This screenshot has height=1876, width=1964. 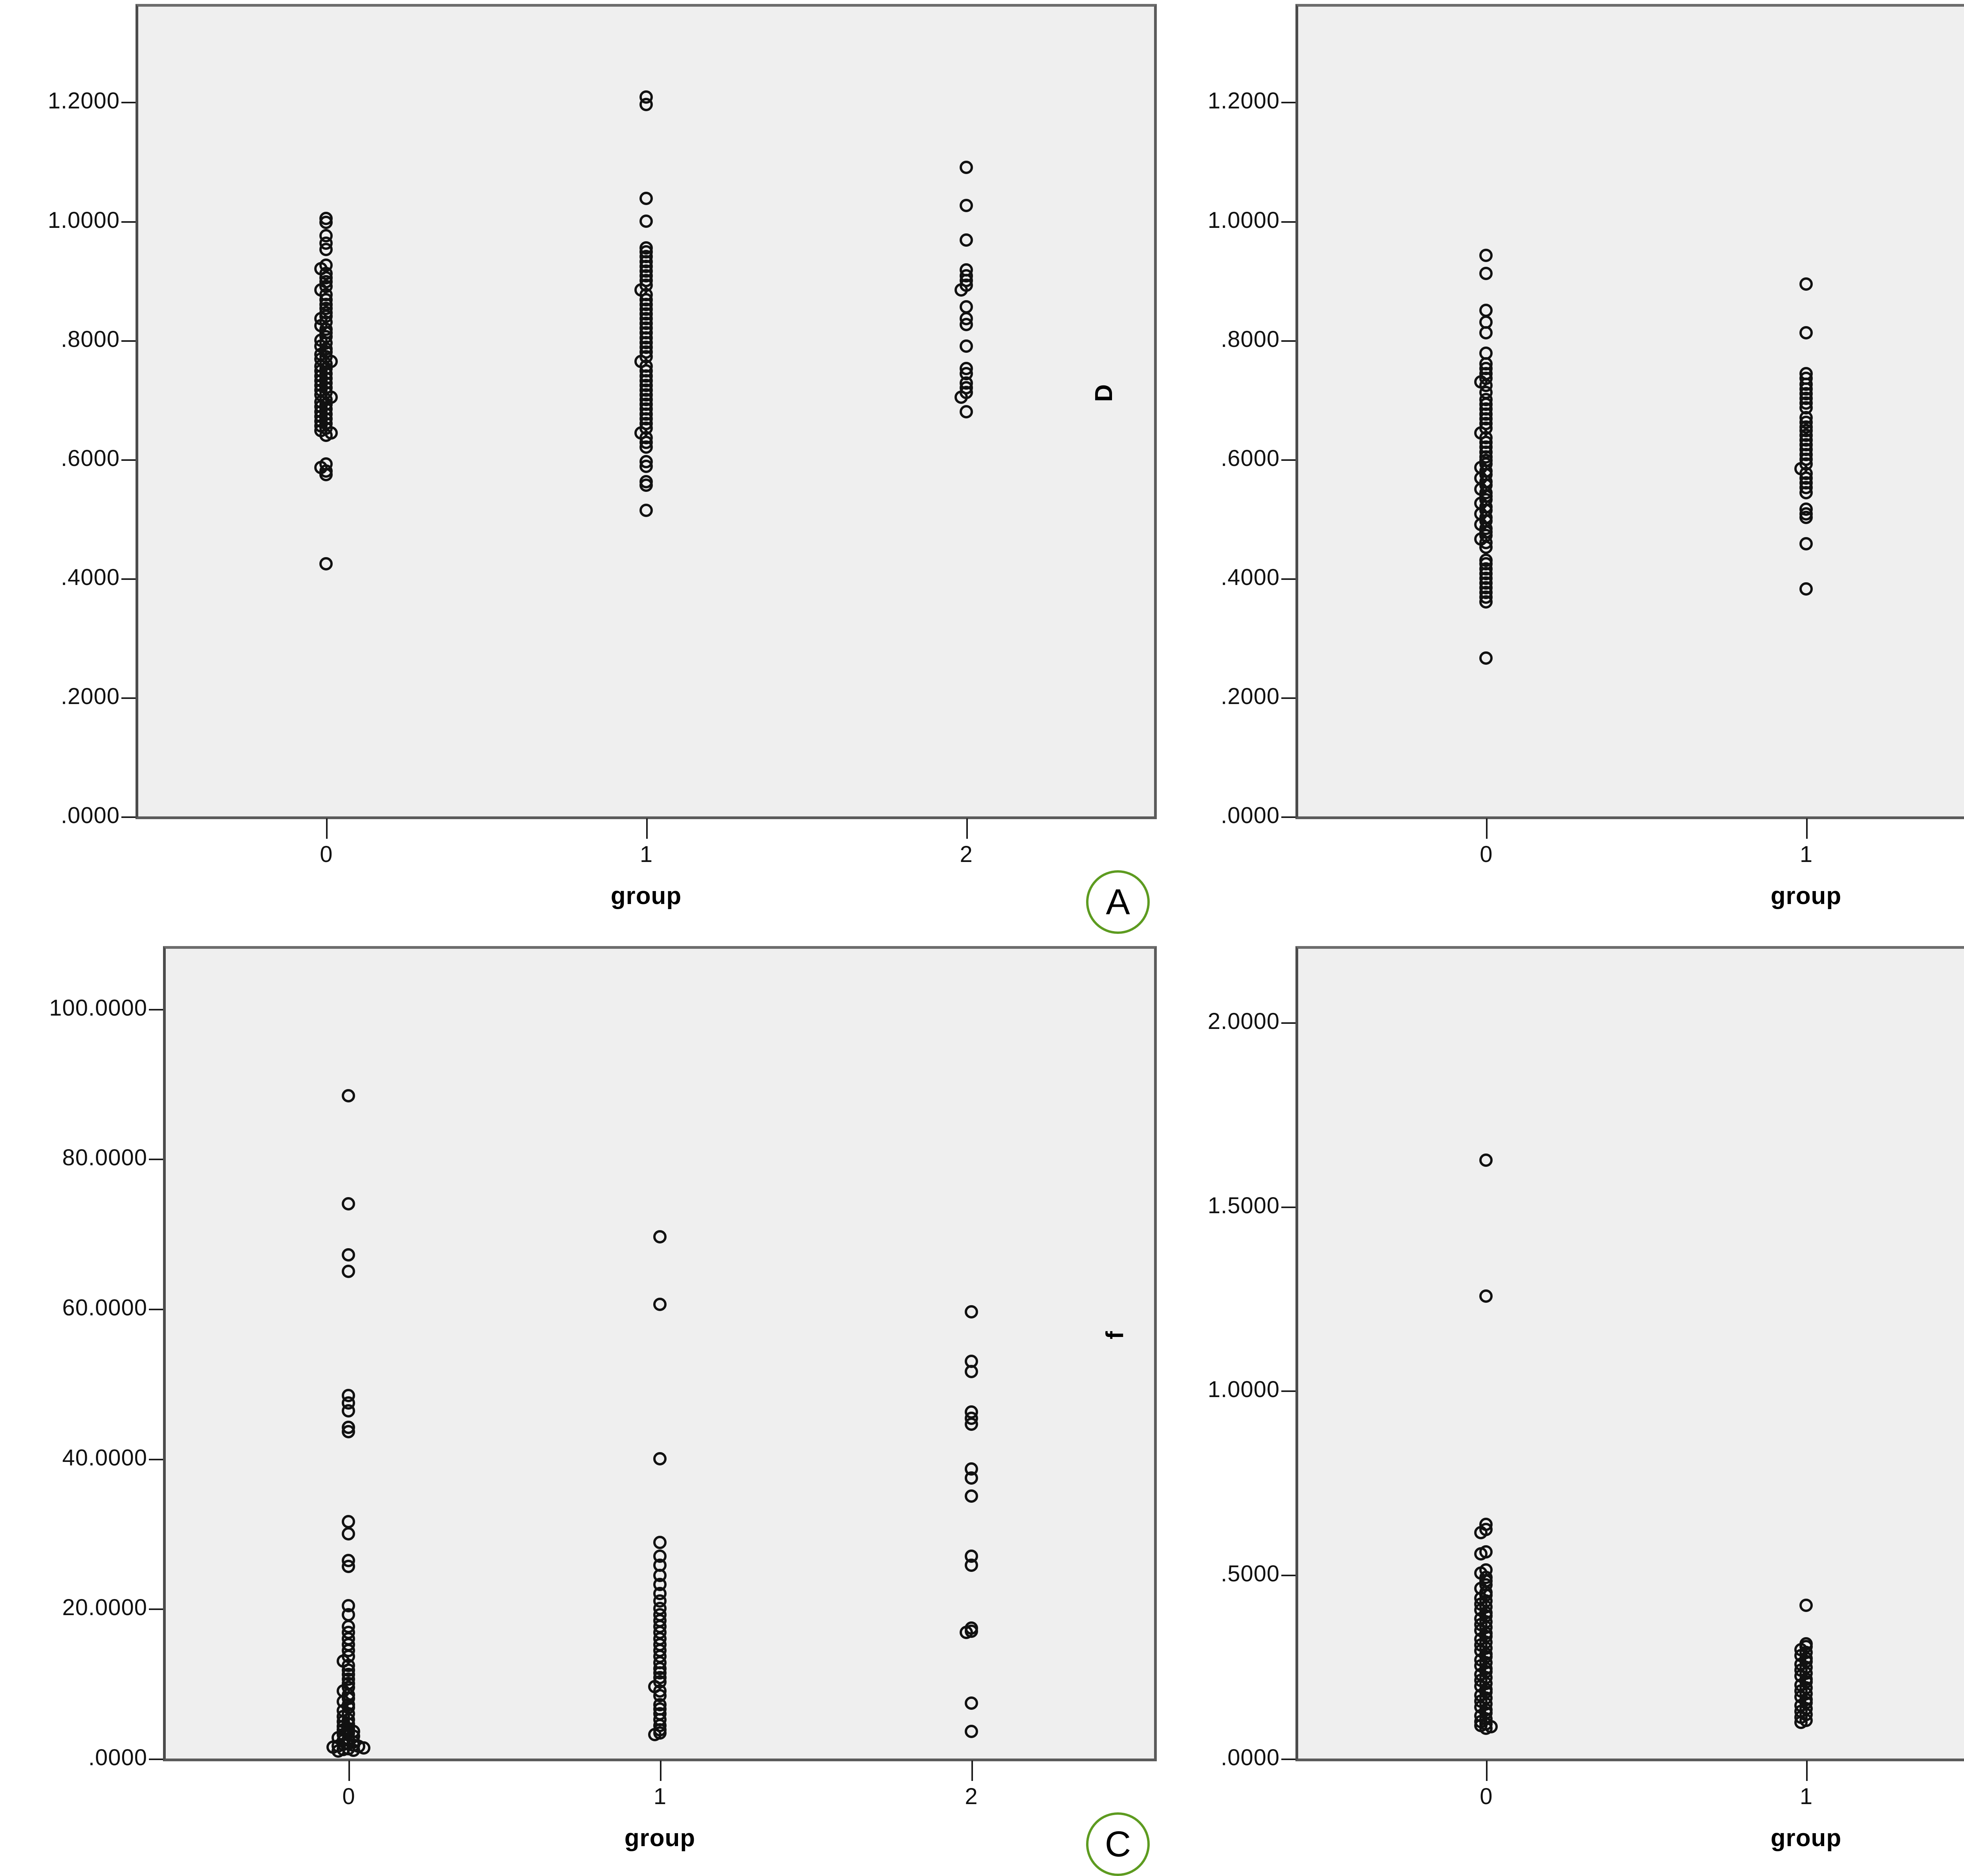 I want to click on y-axis-tick-label: .6000, so click(x=1250, y=458).